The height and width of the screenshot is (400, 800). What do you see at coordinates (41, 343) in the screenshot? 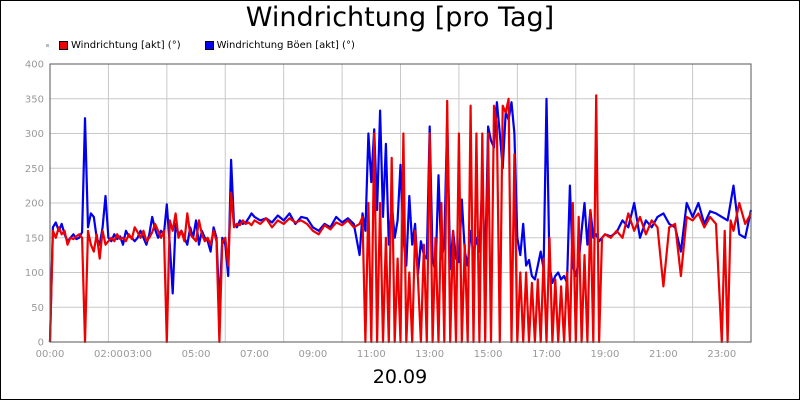
I see `y-tick-label-0: 0` at bounding box center [41, 343].